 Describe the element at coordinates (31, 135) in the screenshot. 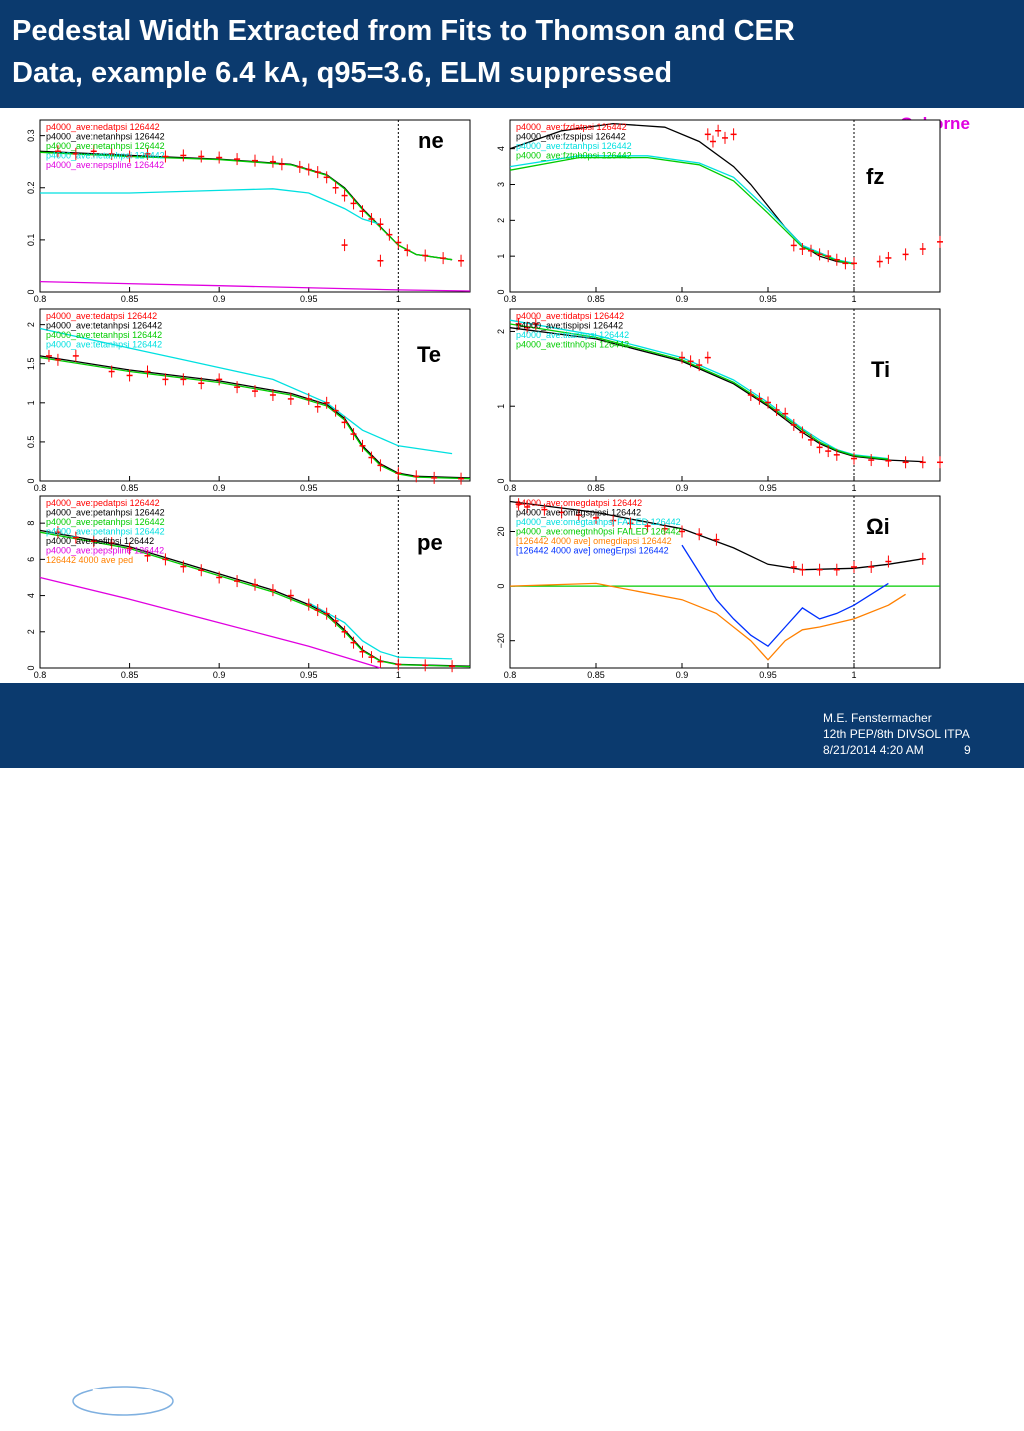

I see `ne-ytick-label: 0.3` at that location.